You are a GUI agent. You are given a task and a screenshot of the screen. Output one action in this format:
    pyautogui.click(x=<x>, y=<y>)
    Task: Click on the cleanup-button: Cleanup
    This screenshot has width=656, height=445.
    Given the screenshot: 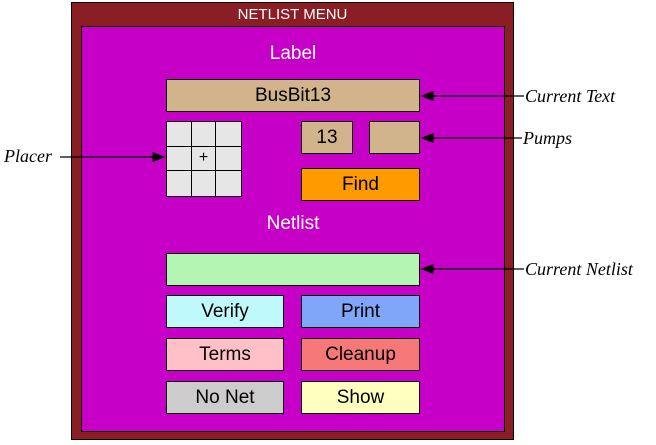 What is the action you would take?
    pyautogui.click(x=360, y=354)
    